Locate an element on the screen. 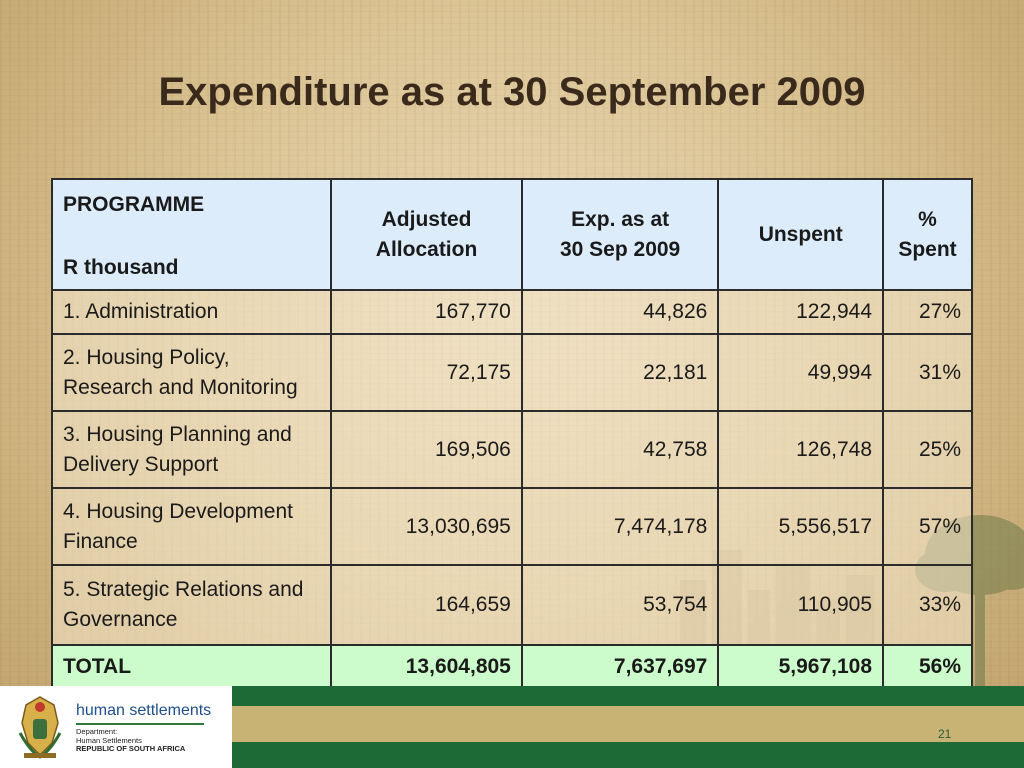 Image resolution: width=1024 pixels, height=768 pixels. unspent-cell: 5,556,517 is located at coordinates (801, 526).